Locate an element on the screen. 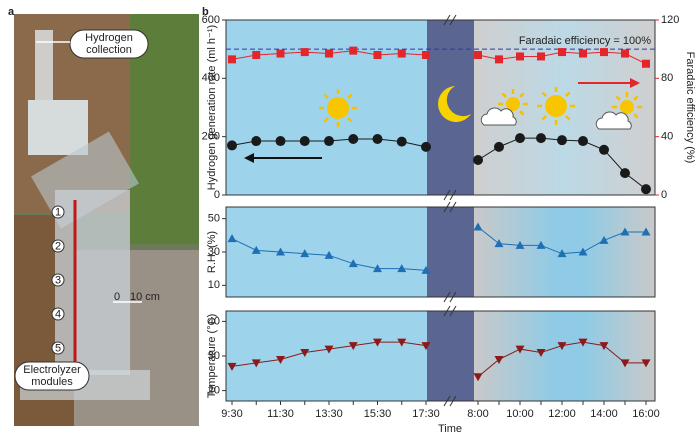 Image resolution: width=700 pixels, height=448 pixels. y-tick-label: 10 is located at coordinates (214, 285).